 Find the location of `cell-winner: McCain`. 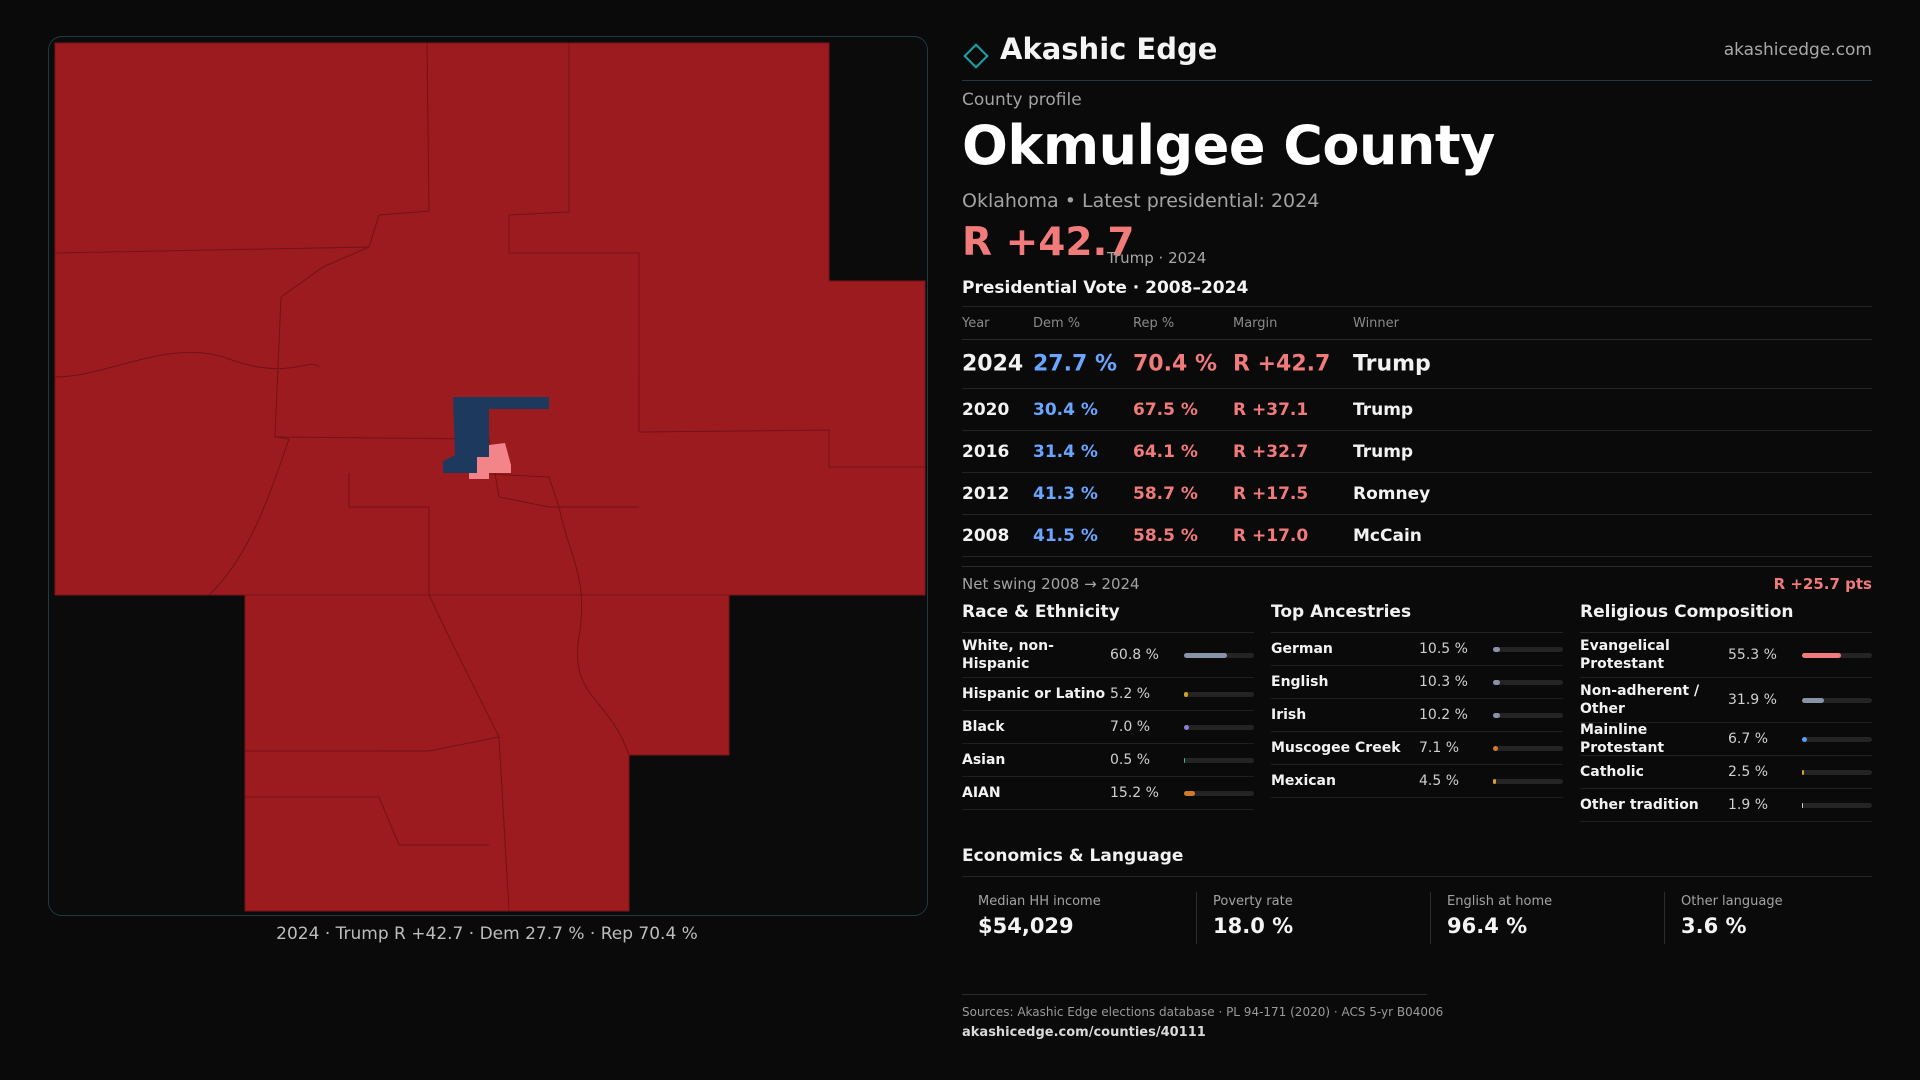

cell-winner: McCain is located at coordinates (1387, 535).